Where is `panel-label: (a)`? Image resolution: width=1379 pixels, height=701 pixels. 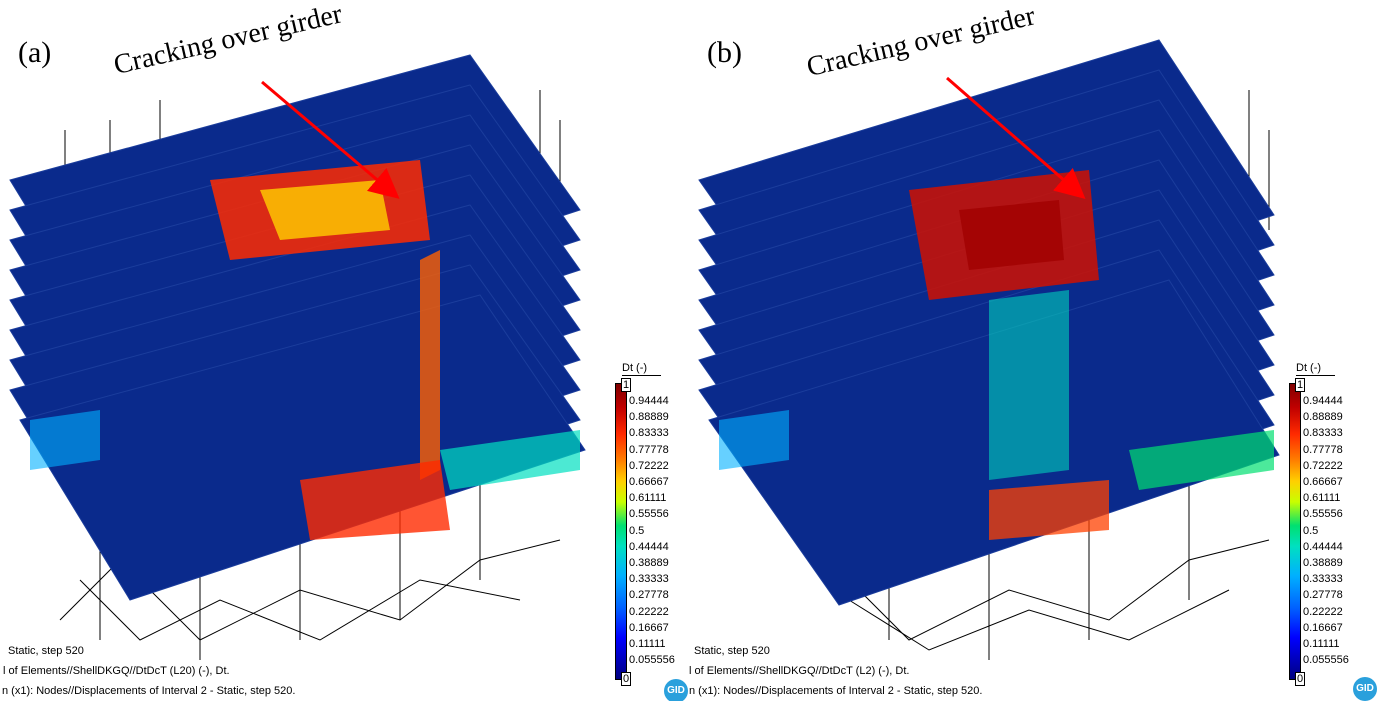
panel-label: (a) is located at coordinates (35, 52).